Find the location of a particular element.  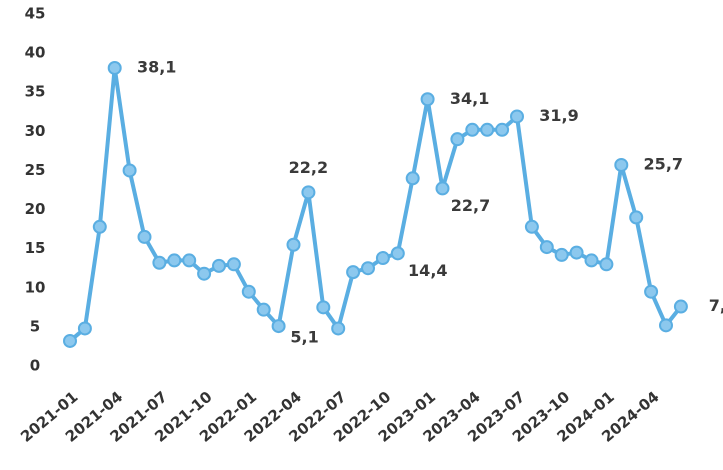

y-tick-label: 15 is located at coordinates (35, 248).